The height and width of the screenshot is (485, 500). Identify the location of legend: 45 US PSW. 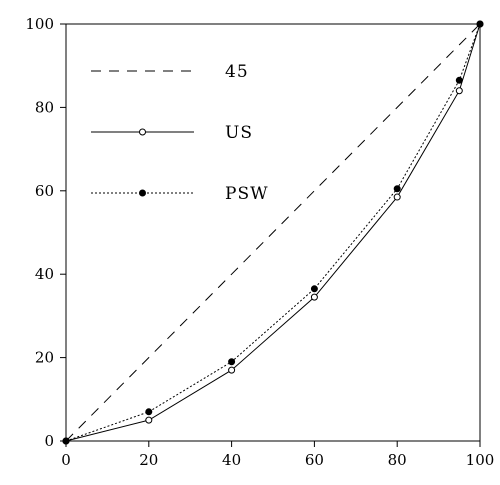
(180, 133).